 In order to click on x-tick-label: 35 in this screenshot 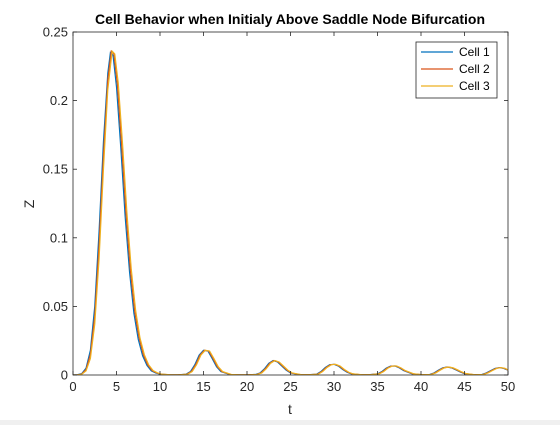, I will do `click(377, 386)`.